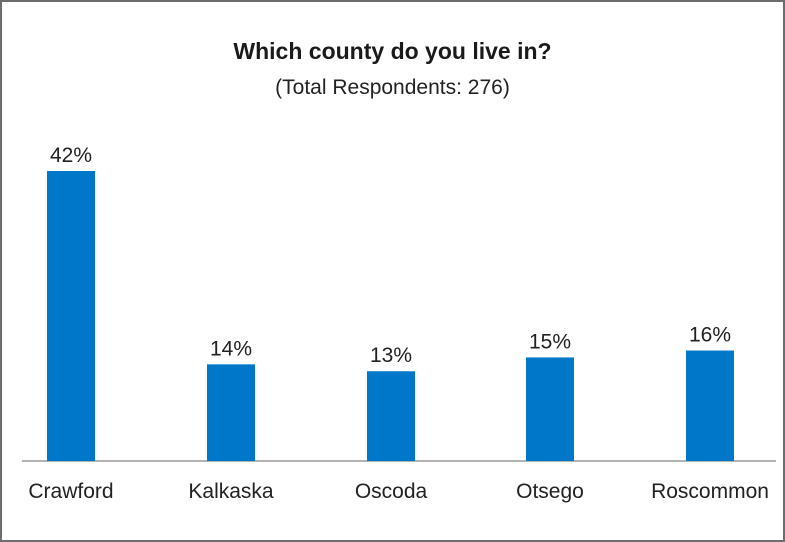 The height and width of the screenshot is (542, 785). Describe the element at coordinates (550, 341) in the screenshot. I see `data-label-otsego: 15%` at that location.